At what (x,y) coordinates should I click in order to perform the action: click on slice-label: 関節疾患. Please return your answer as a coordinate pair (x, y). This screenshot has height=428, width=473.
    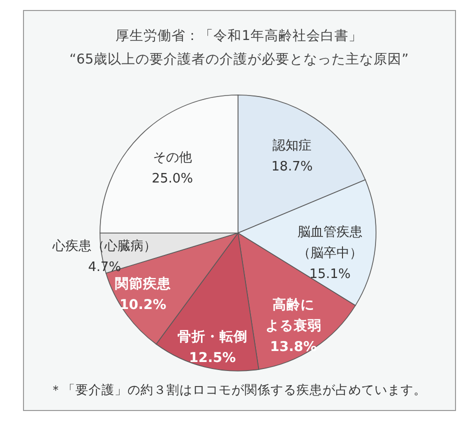
    Looking at the image, I should click on (143, 283).